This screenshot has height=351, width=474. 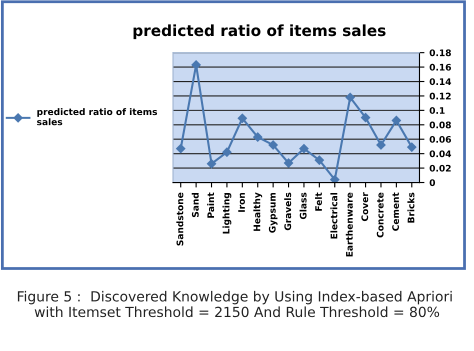 What do you see at coordinates (440, 139) in the screenshot?
I see `y-tick-label: 0.06` at bounding box center [440, 139].